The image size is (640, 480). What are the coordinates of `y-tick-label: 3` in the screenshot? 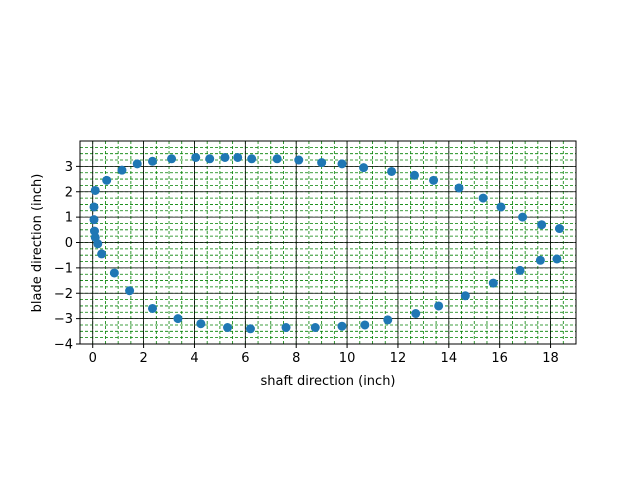 It's located at (69, 167).